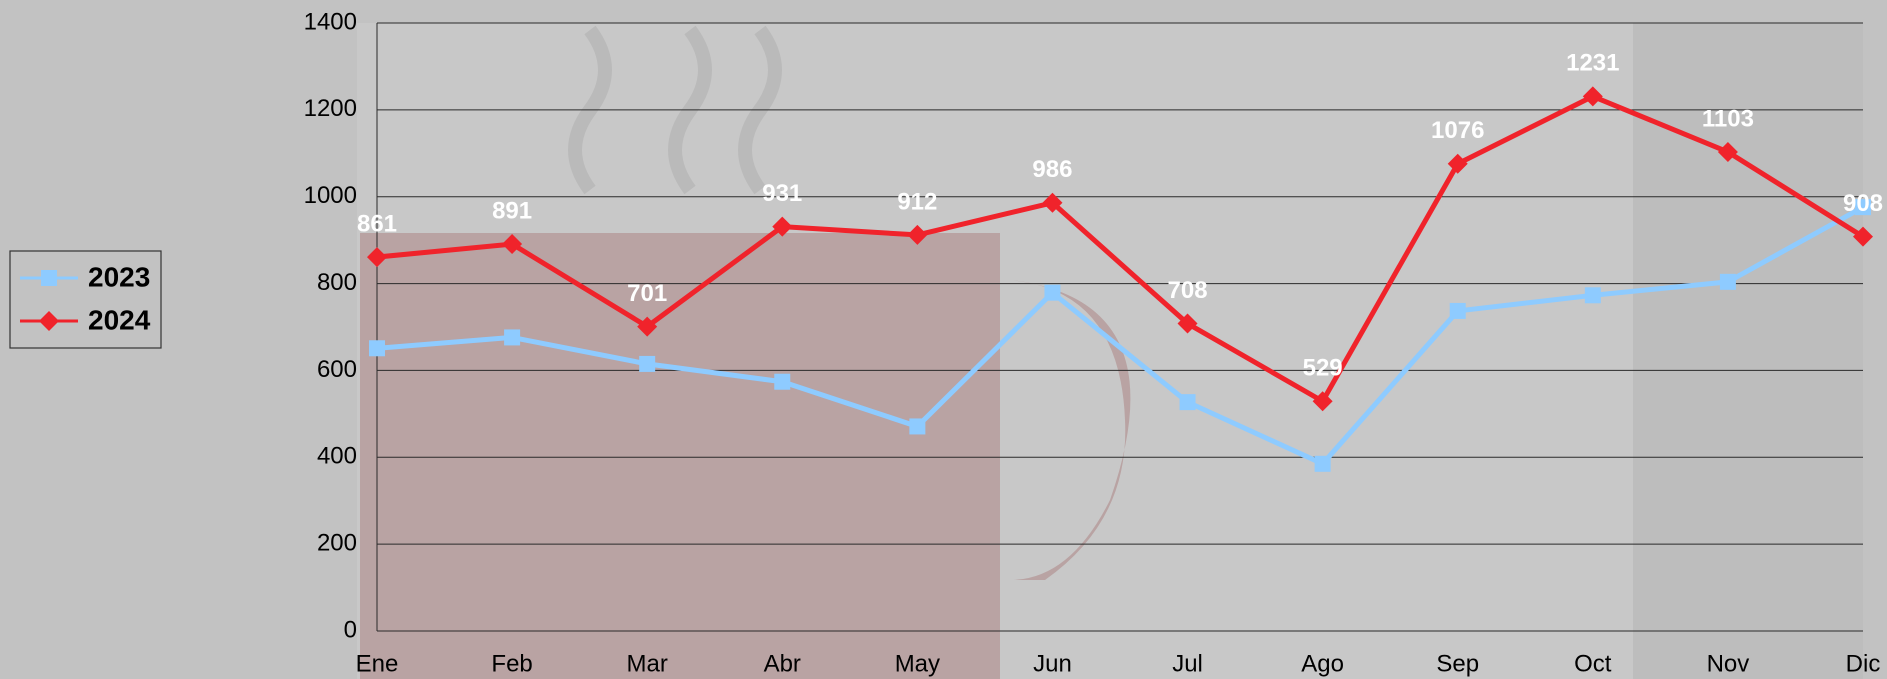 The height and width of the screenshot is (679, 1887). What do you see at coordinates (337, 282) in the screenshot?
I see `y-tick-label: 800` at bounding box center [337, 282].